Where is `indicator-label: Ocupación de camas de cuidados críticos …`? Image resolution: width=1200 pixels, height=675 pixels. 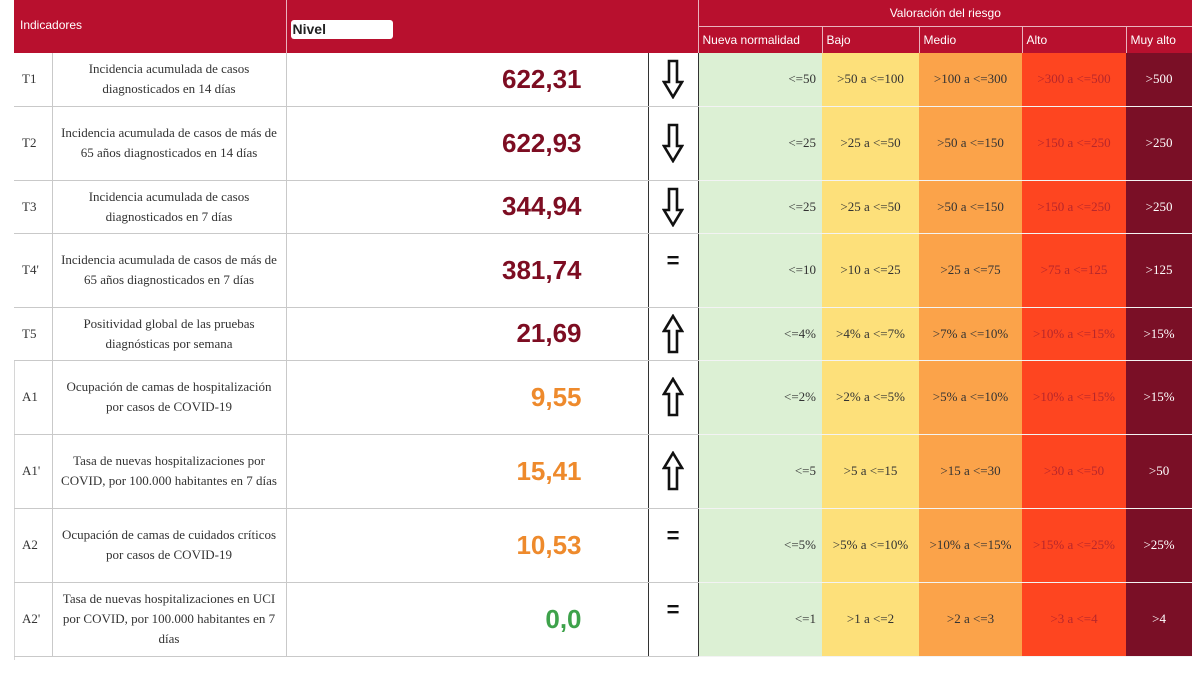
indicator-label: Ocupación de camas de cuidados críticos … is located at coordinates (169, 545).